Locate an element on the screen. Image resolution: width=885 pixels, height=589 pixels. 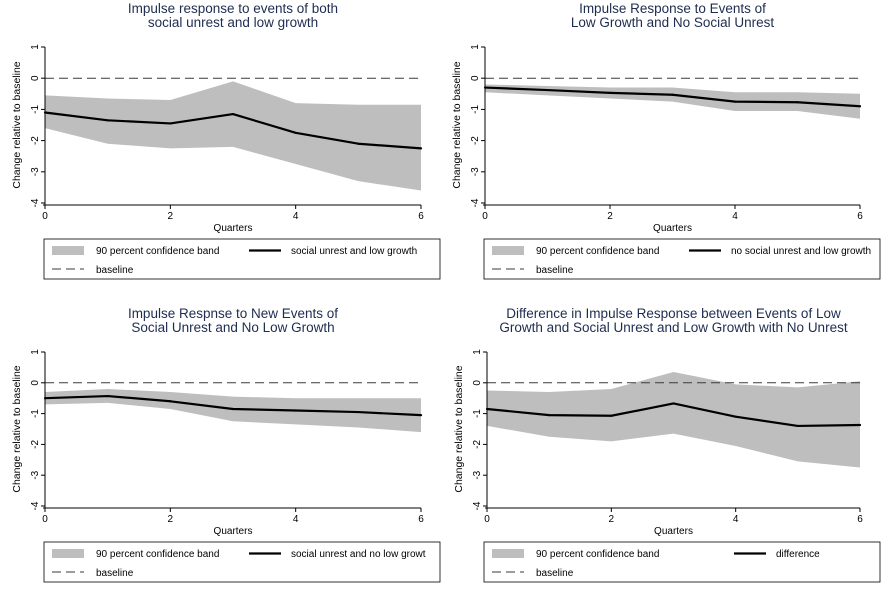
chart-title-line-2: Social Unrest and No Low Growth is located at coordinates (232, 327).